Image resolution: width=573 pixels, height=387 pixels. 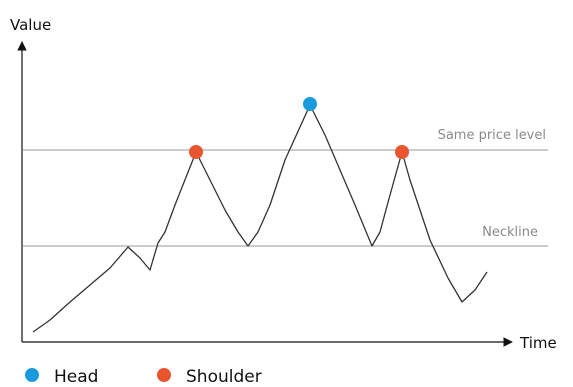 What do you see at coordinates (30, 25) in the screenshot?
I see `y-axis-label: Value` at bounding box center [30, 25].